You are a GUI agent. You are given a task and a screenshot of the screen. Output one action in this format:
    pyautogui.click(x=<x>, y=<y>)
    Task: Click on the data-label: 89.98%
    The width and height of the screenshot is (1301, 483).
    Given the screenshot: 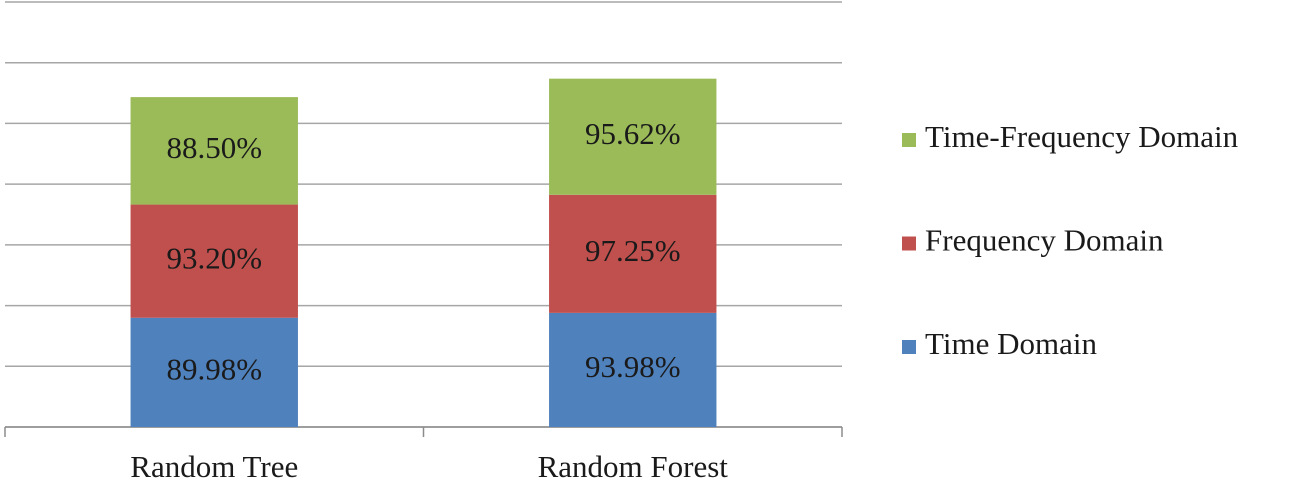 What is the action you would take?
    pyautogui.click(x=214, y=368)
    